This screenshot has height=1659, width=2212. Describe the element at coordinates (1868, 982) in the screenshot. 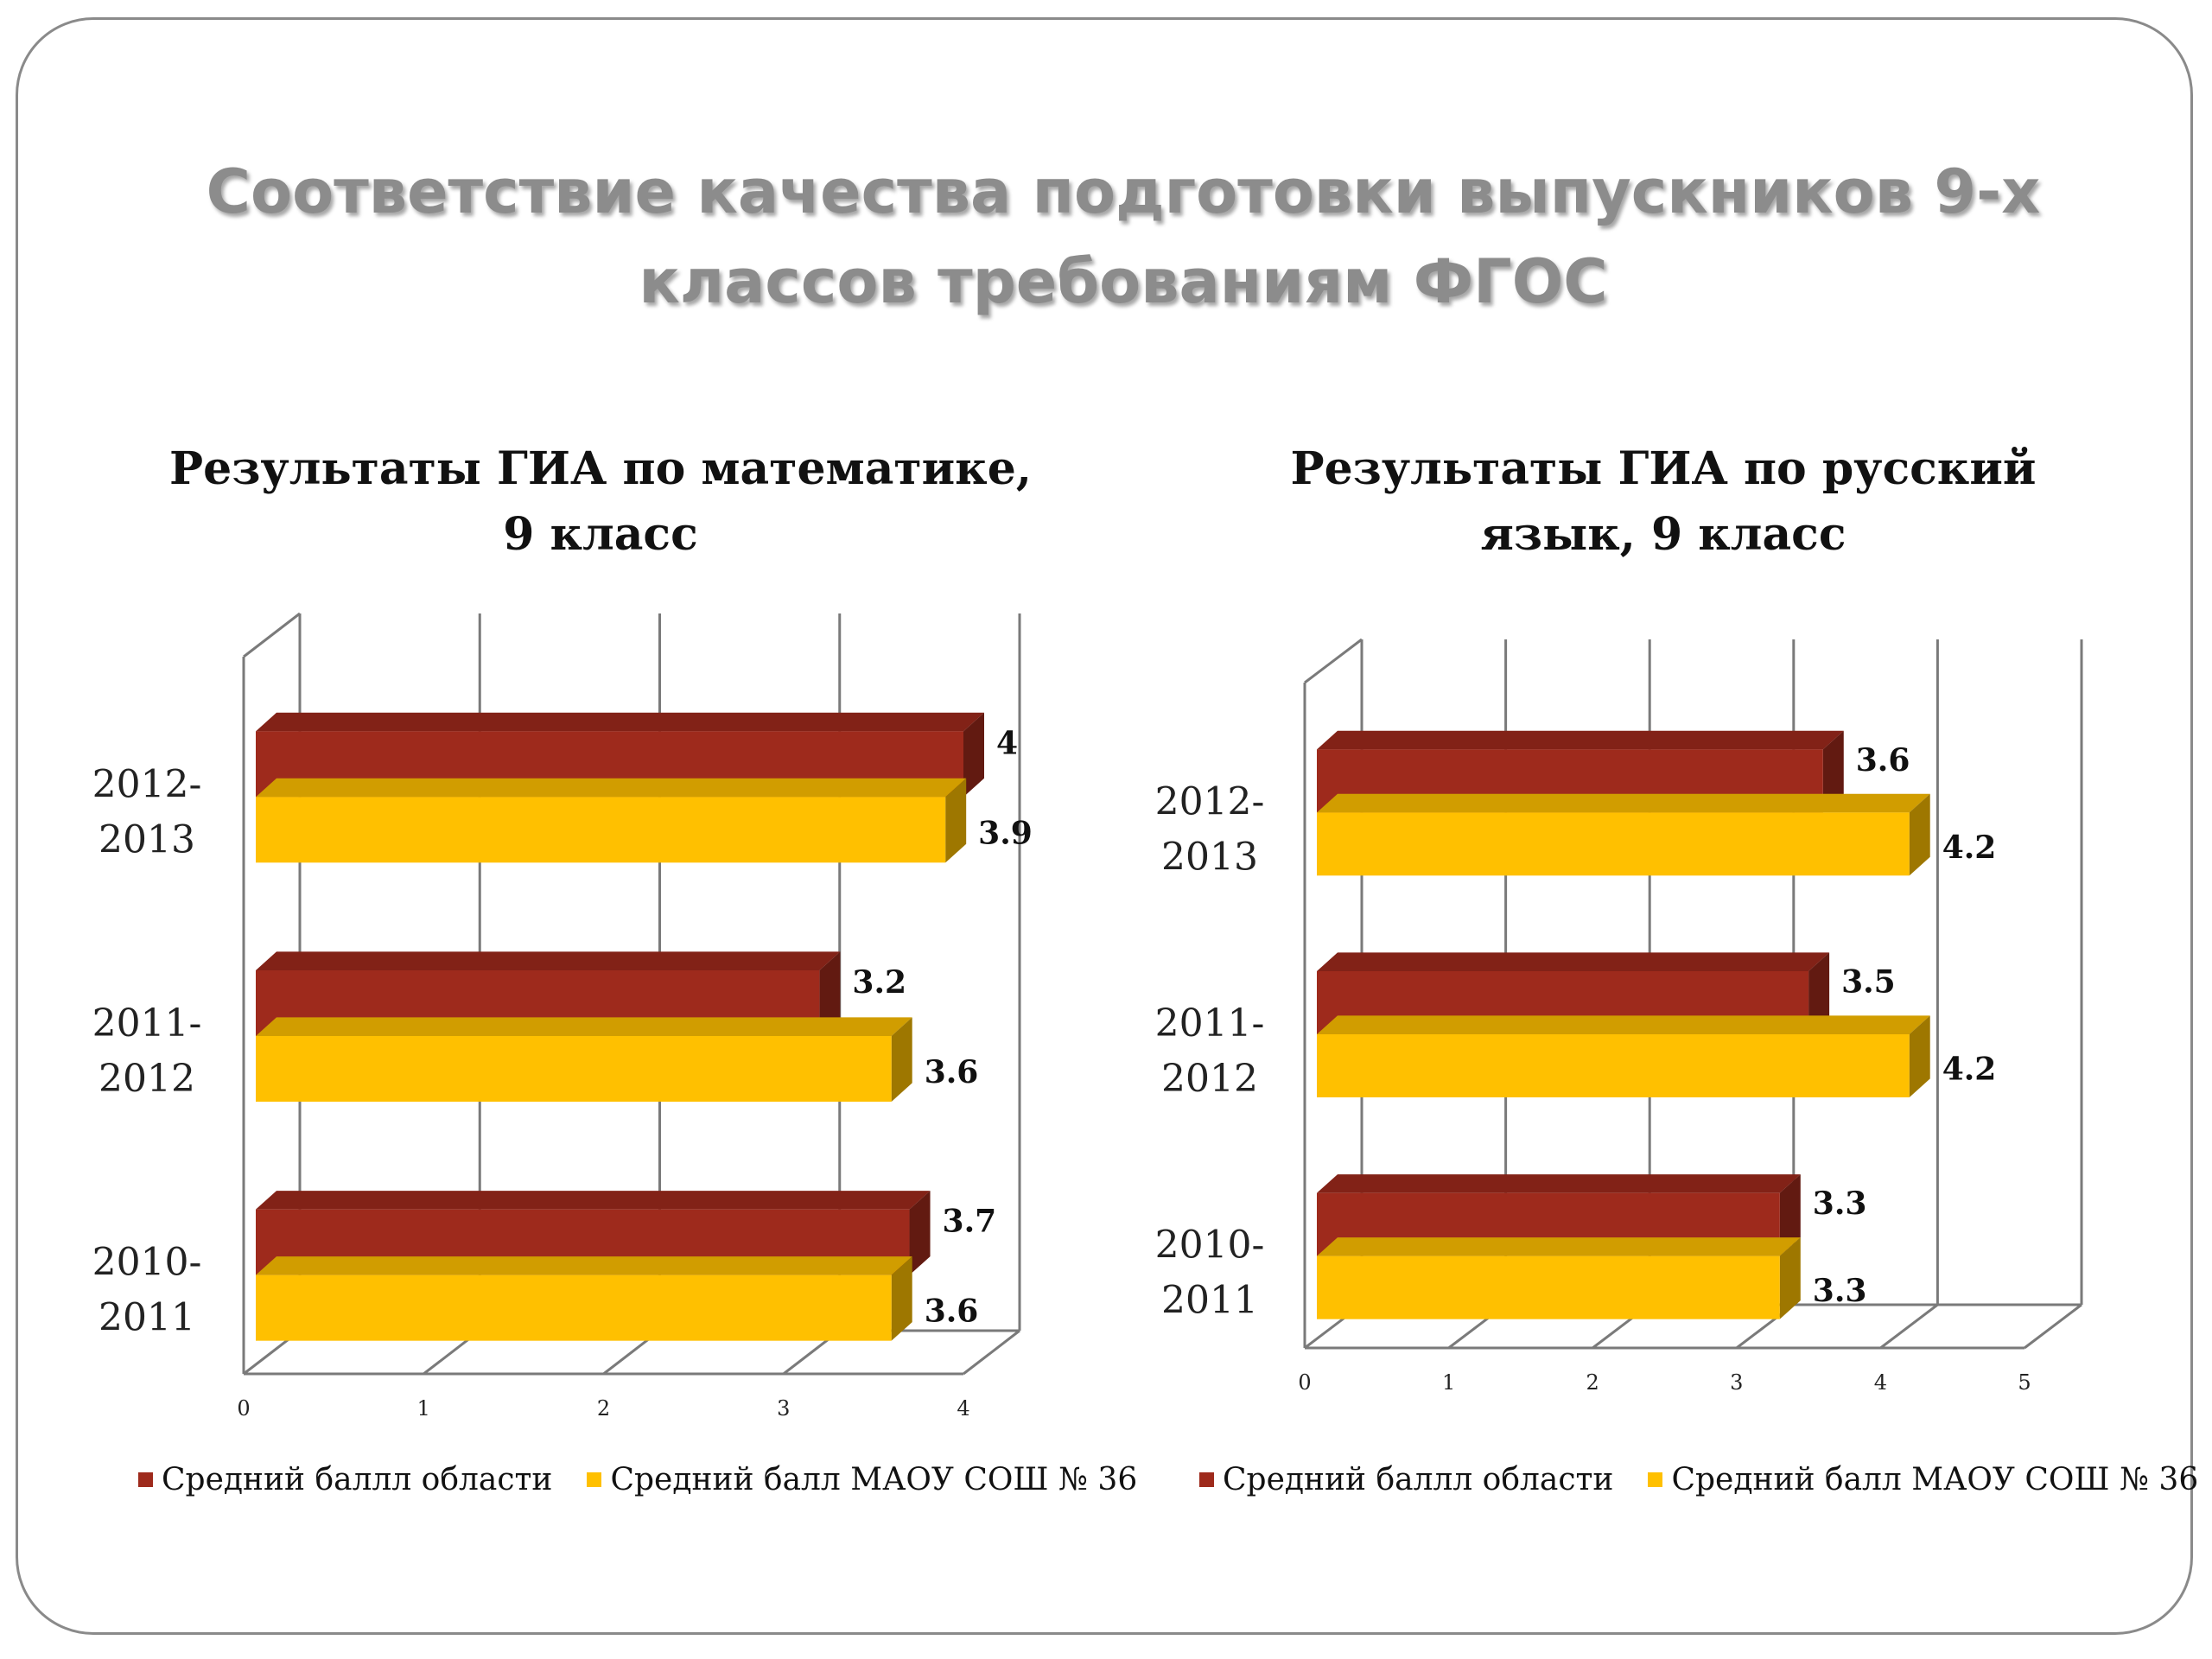

I see `data-label: 3.5` at that location.